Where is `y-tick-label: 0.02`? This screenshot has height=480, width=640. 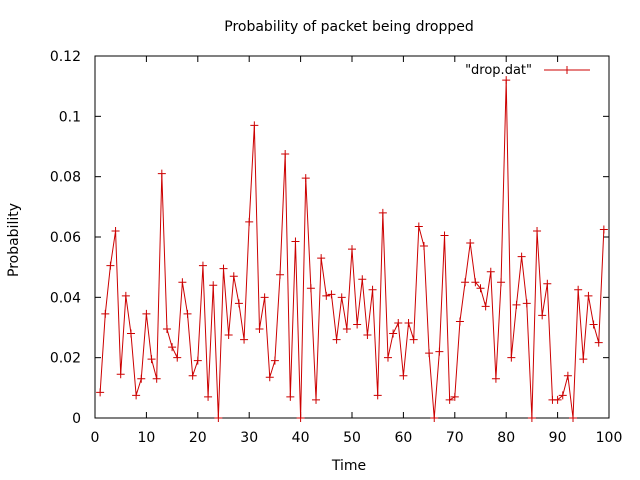
y-tick-label: 0.02 is located at coordinates (65, 359).